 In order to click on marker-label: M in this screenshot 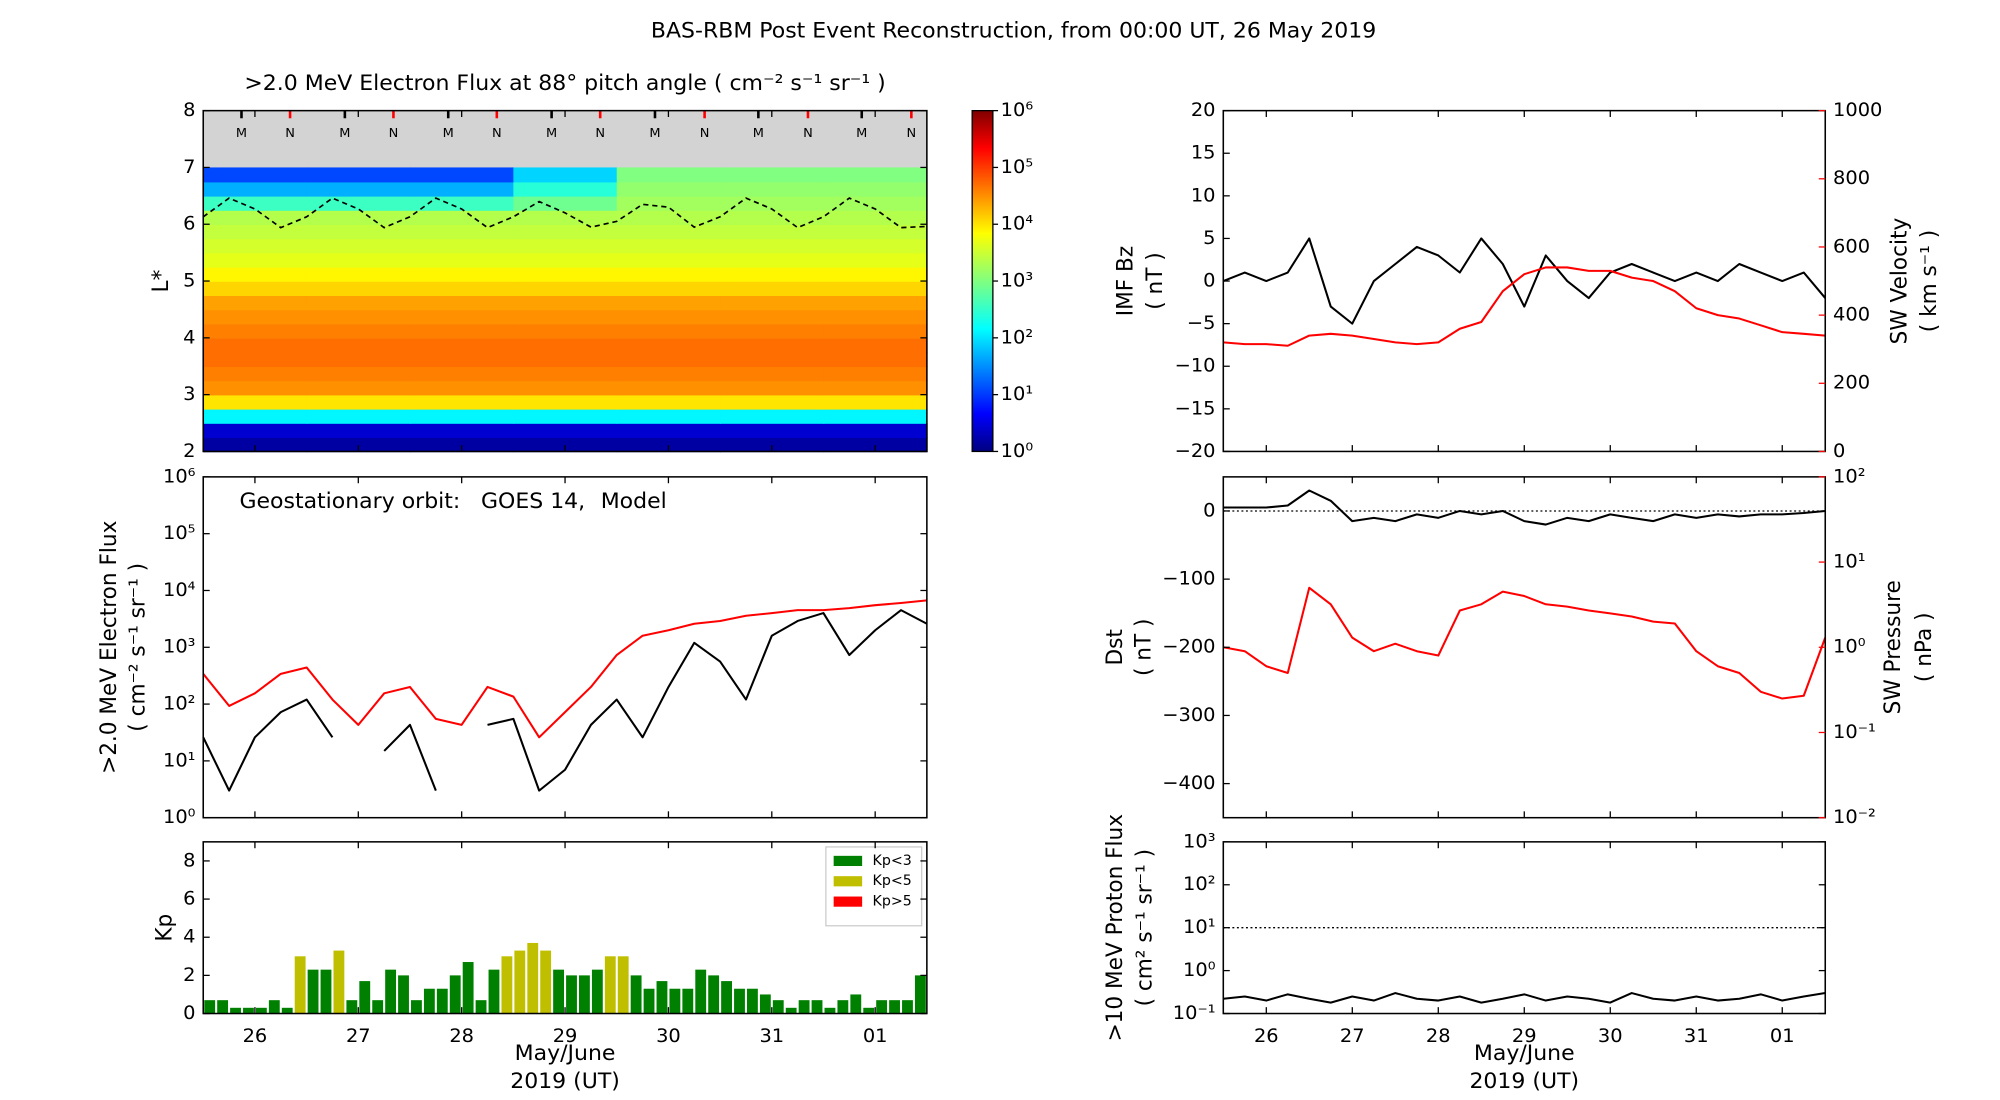, I will do `click(241, 133)`.